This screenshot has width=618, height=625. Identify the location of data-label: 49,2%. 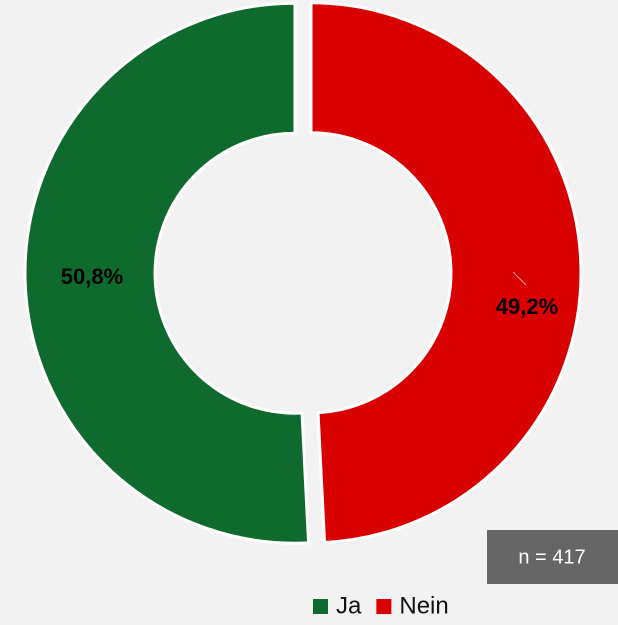
(527, 306).